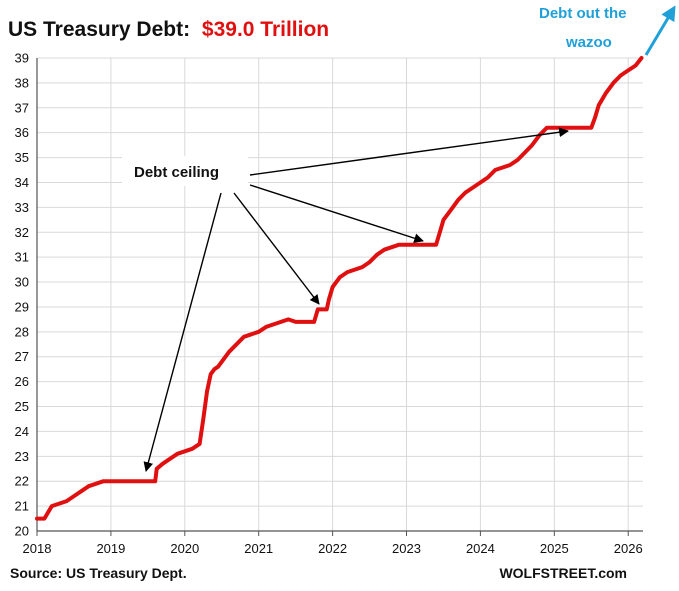  Describe the element at coordinates (22, 506) in the screenshot. I see `y-tick-label-21: 21` at that location.